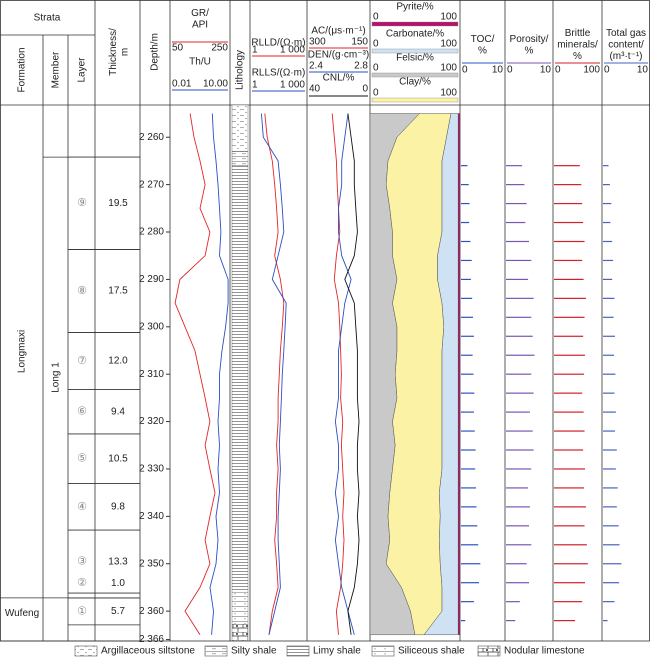 Image resolution: width=650 pixels, height=662 pixels. I want to click on depth-label: 2 340, so click(151, 516).